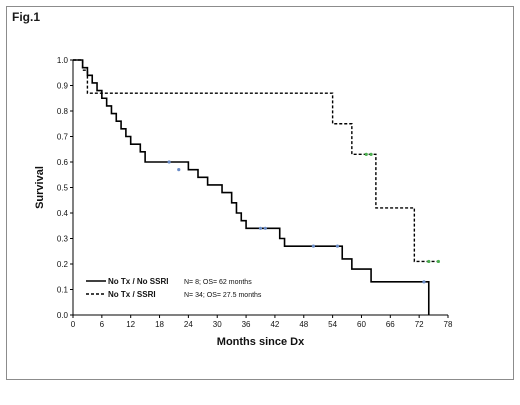 This screenshot has width=520, height=405. I want to click on x-tick-label: 78, so click(448, 324).